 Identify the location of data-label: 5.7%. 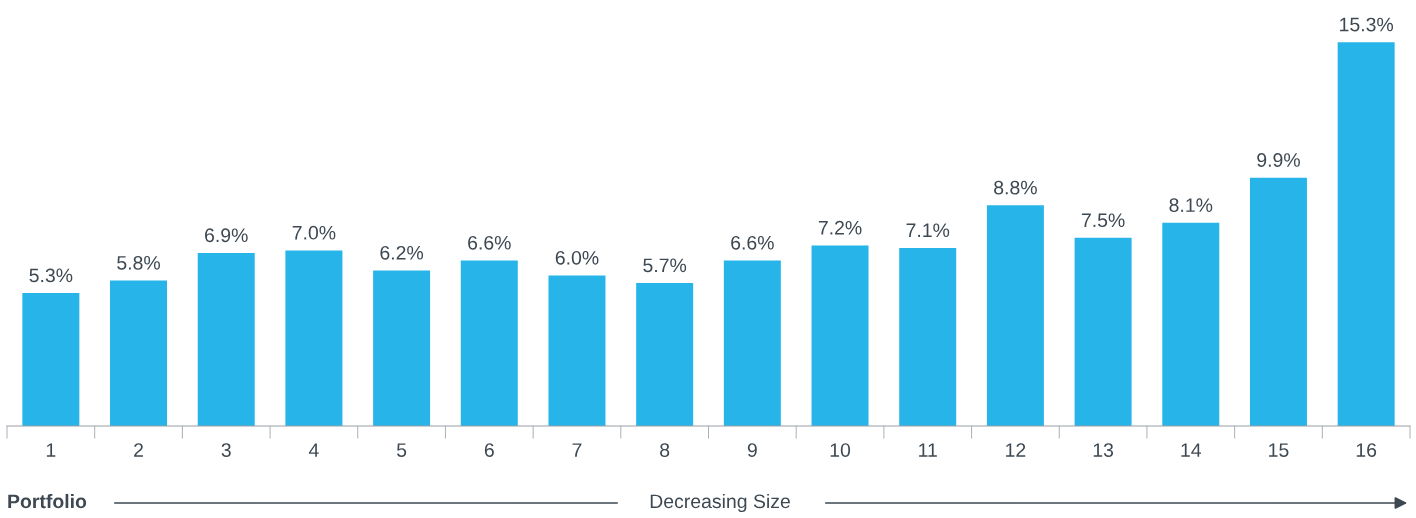
(665, 265).